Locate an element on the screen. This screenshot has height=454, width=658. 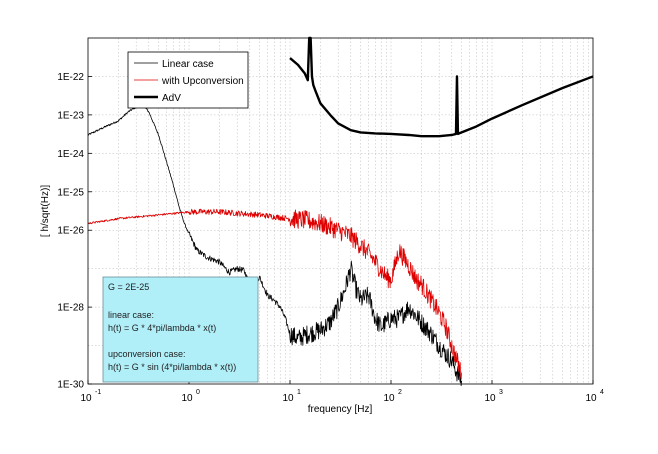
y-tick-label: 1E-26 is located at coordinates (70, 231).